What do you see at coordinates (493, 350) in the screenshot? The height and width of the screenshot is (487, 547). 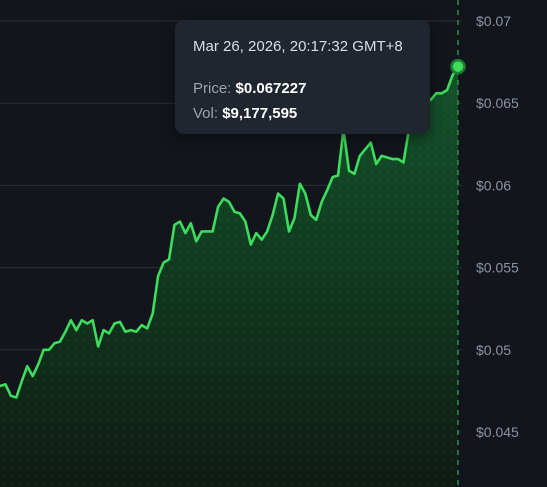 I see `y-tick-label: $0.05` at bounding box center [493, 350].